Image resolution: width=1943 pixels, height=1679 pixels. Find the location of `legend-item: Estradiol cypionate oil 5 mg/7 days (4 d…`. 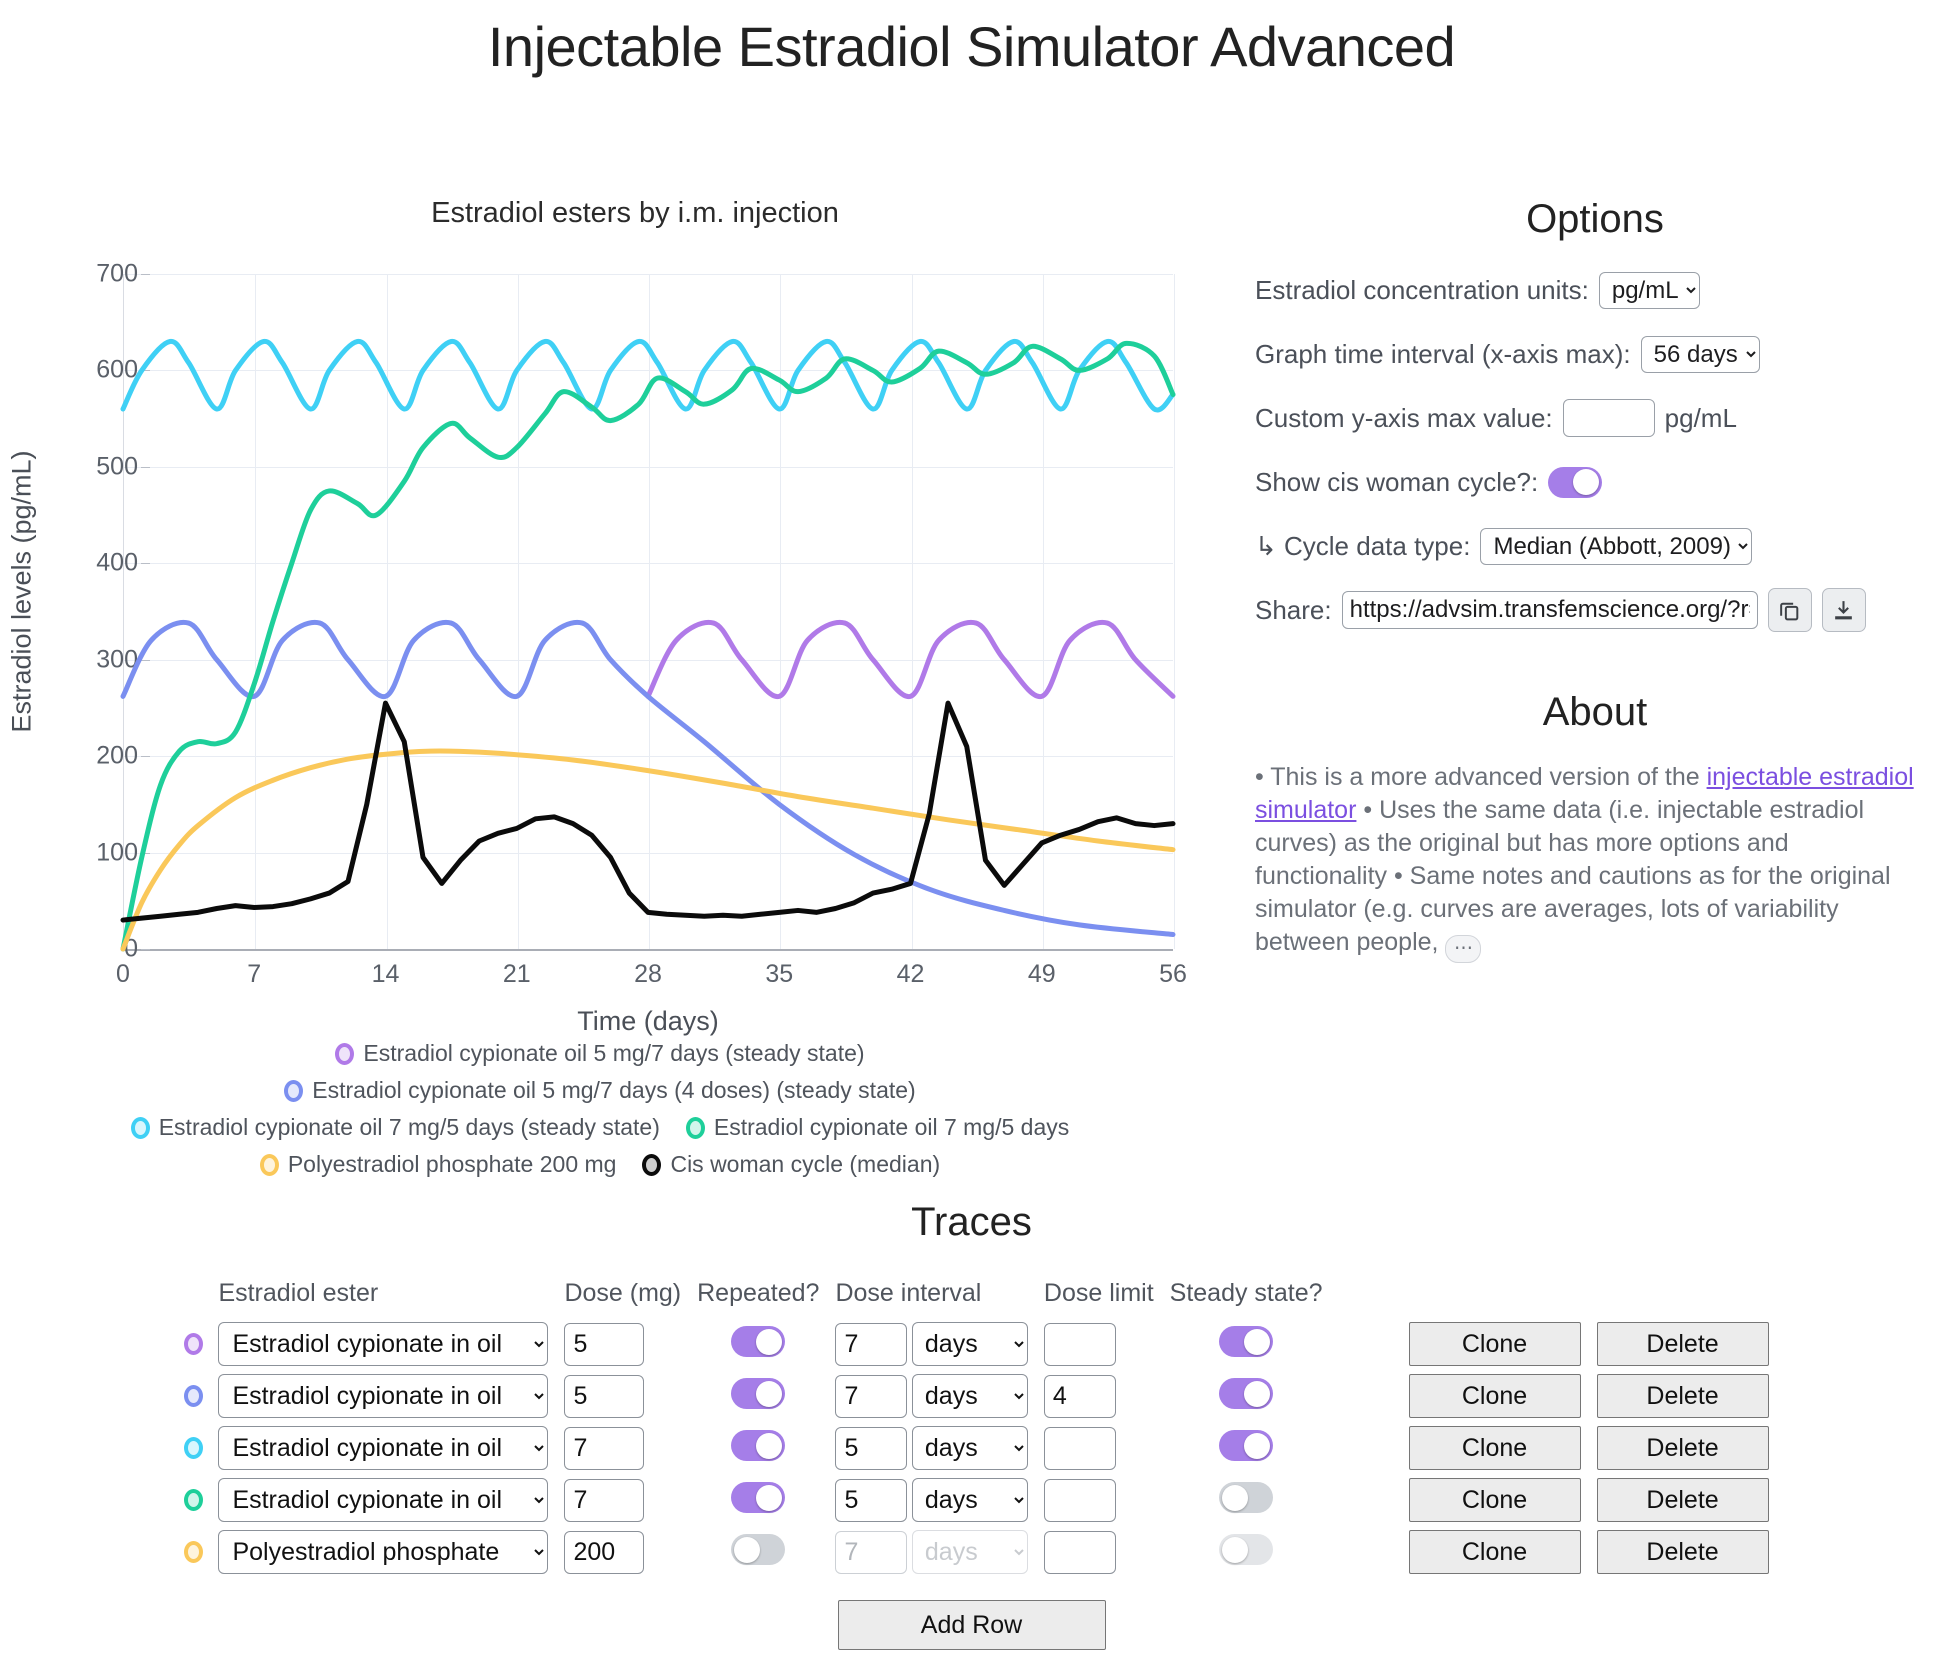

legend-item: Estradiol cypionate oil 5 mg/7 days (4 d… is located at coordinates (600, 1090).